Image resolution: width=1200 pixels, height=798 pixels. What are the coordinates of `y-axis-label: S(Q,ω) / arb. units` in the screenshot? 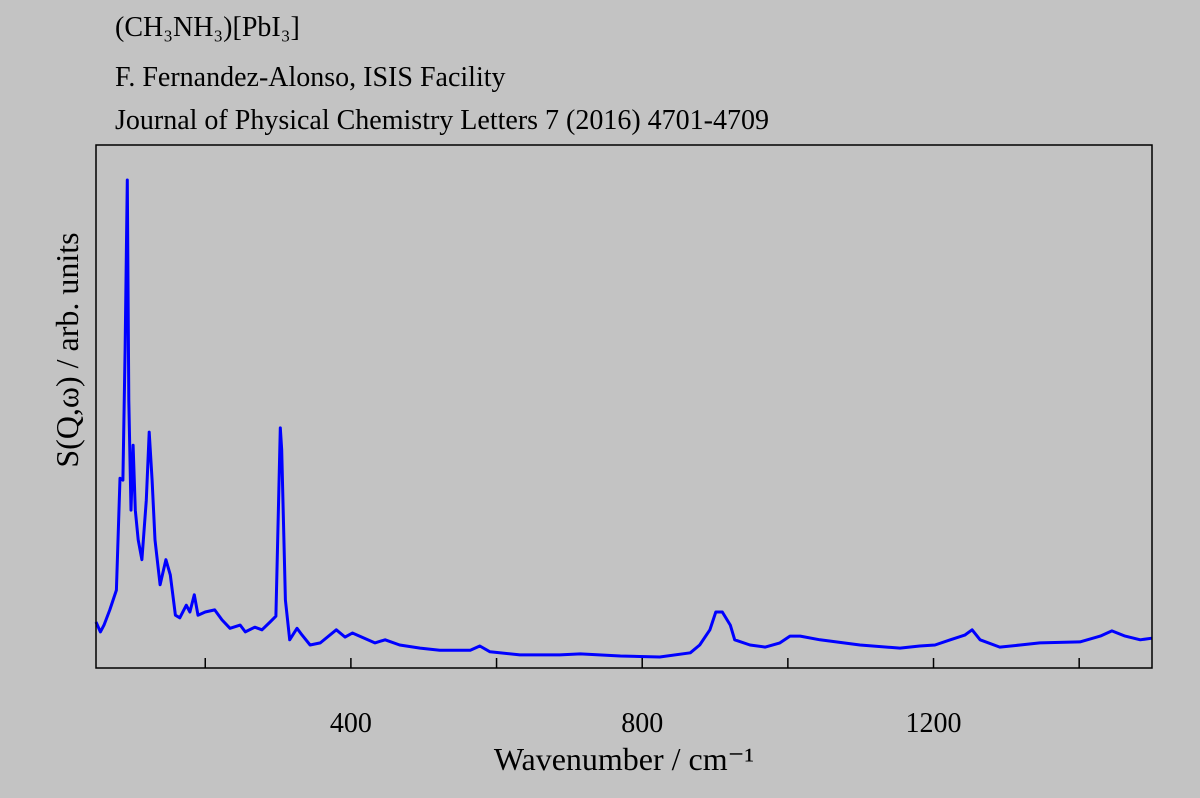 It's located at (67, 349).